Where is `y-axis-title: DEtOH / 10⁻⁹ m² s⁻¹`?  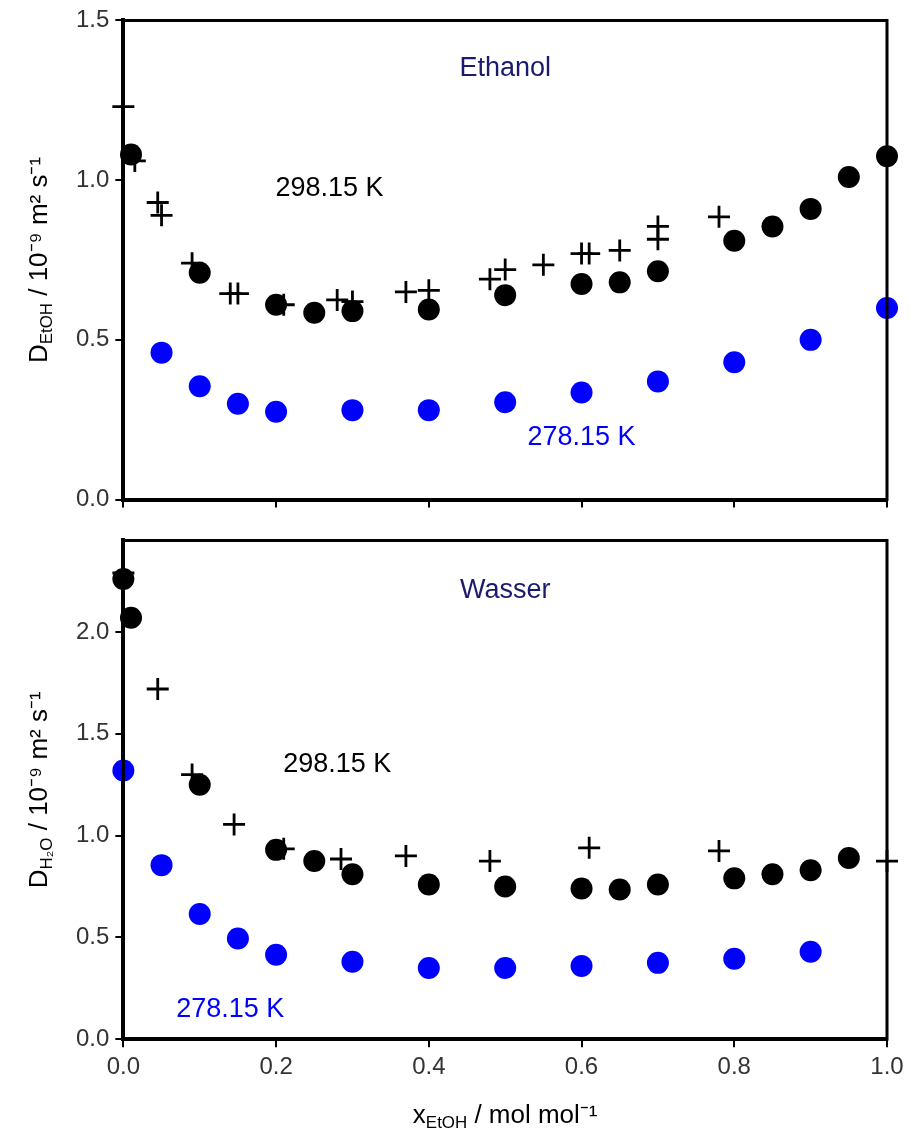 y-axis-title: DEtOH / 10⁻⁹ m² s⁻¹ is located at coordinates (40, 260).